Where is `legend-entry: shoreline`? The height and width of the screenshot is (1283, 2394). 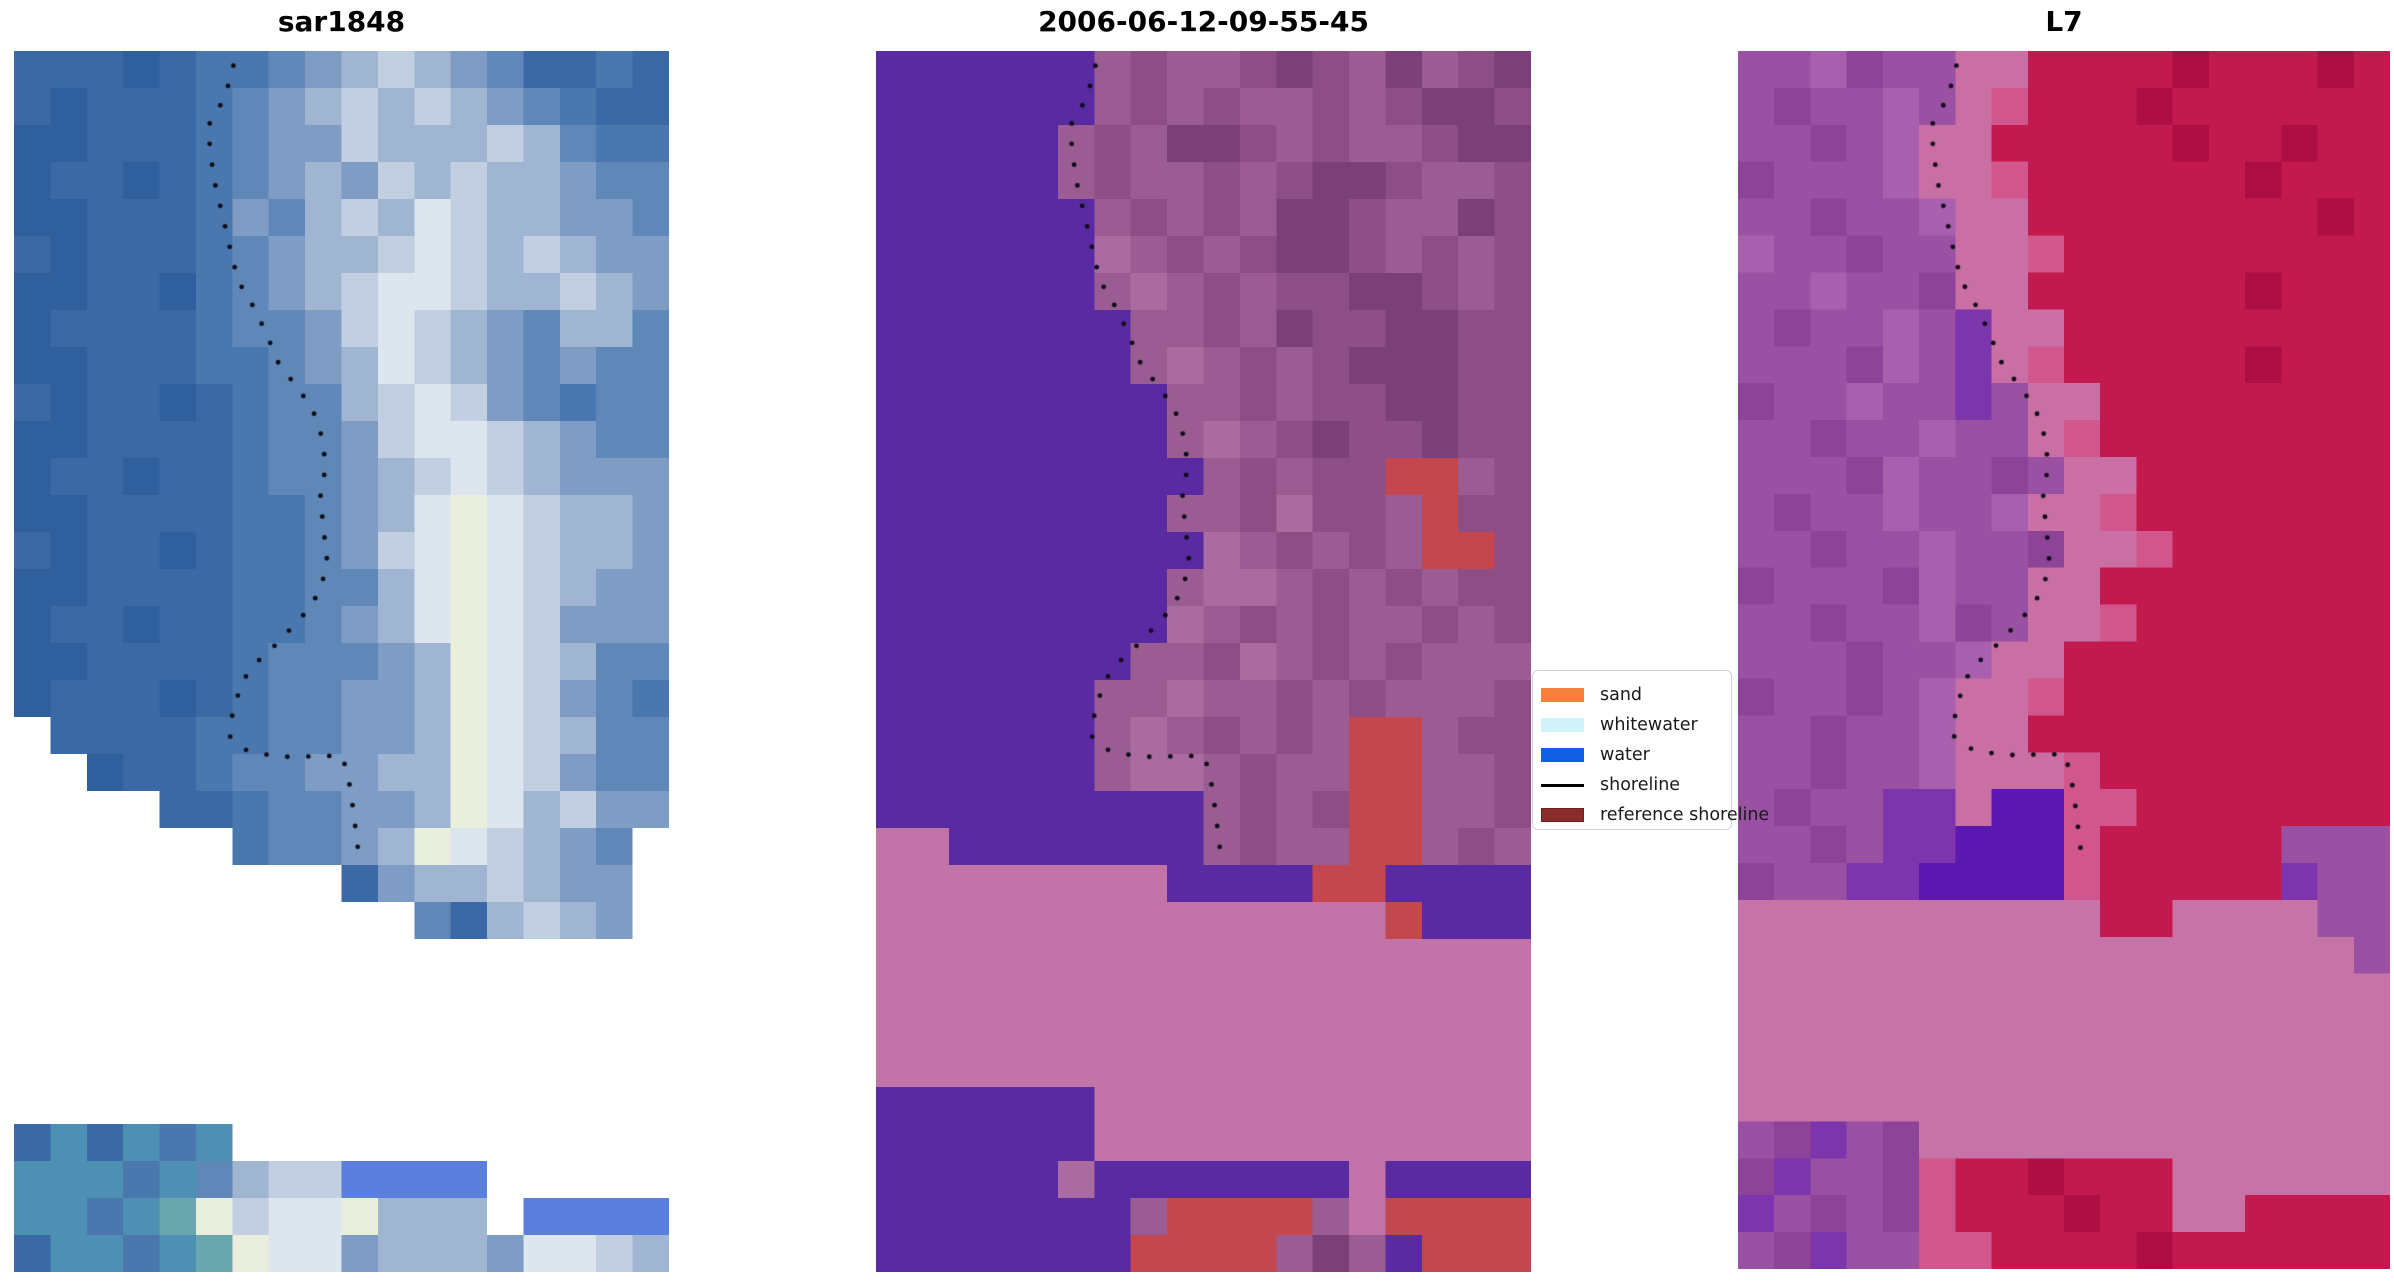 legend-entry: shoreline is located at coordinates (1655, 785).